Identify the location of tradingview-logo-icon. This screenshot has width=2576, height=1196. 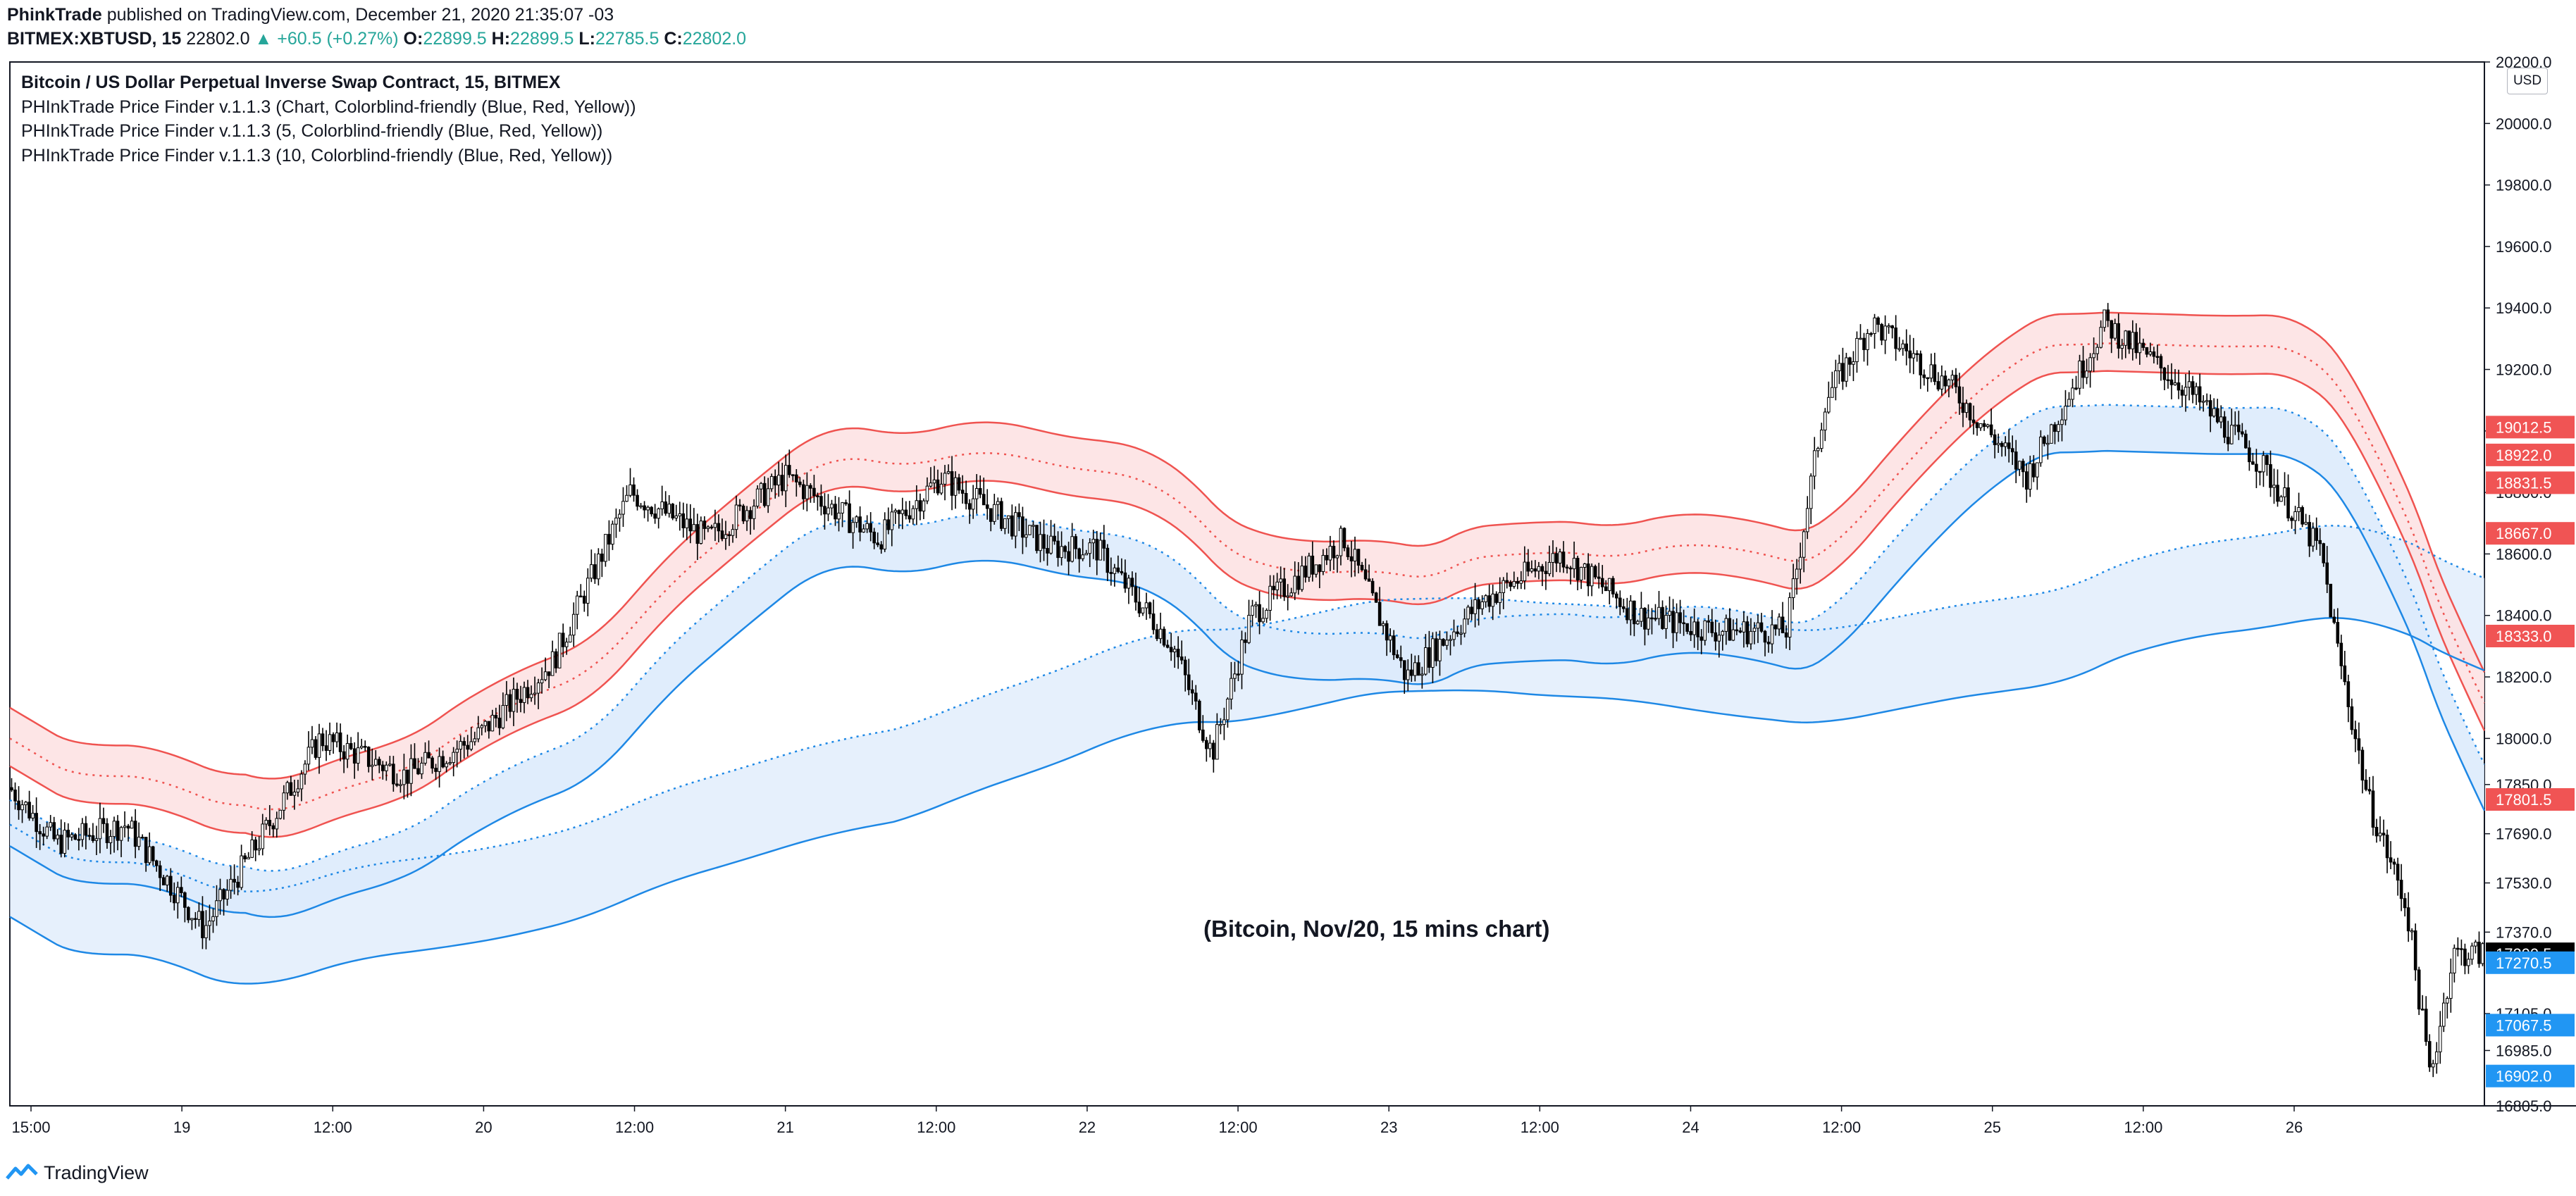
(22, 1173).